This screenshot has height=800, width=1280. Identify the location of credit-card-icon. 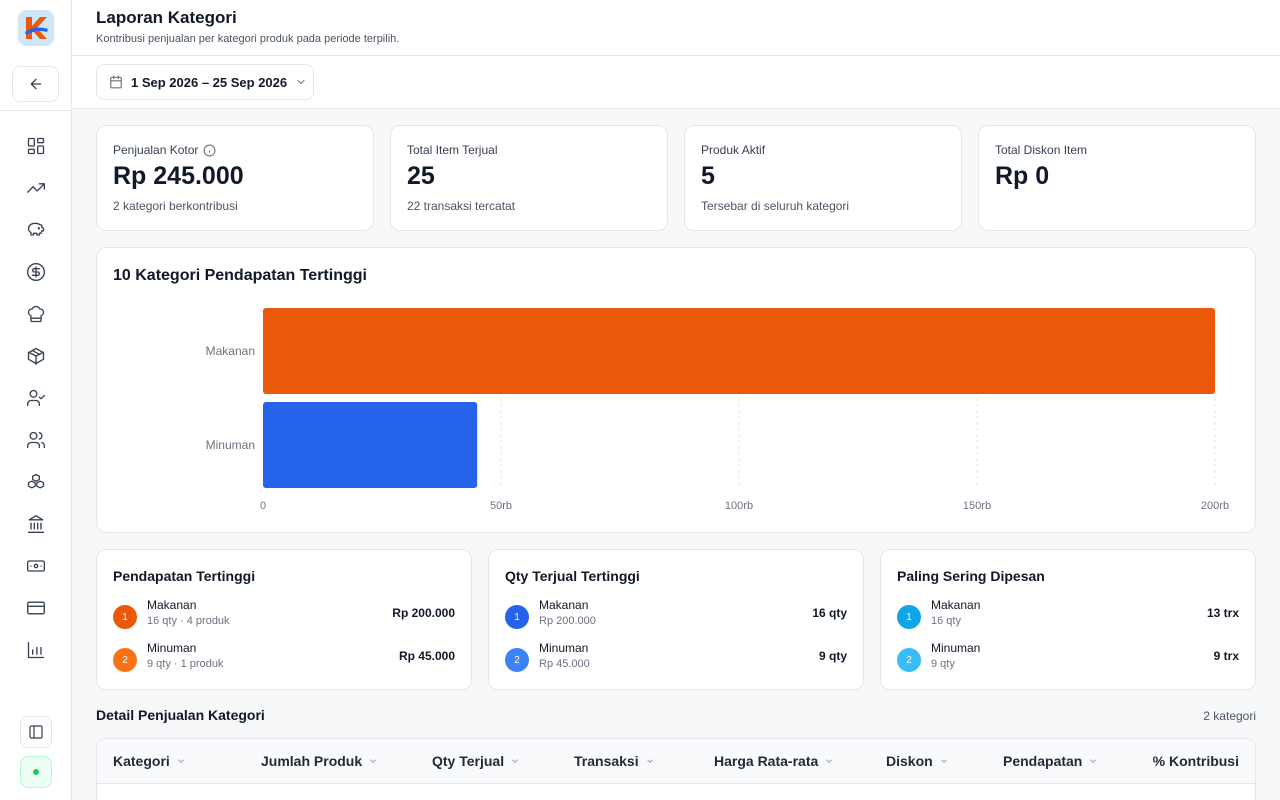
(36, 608).